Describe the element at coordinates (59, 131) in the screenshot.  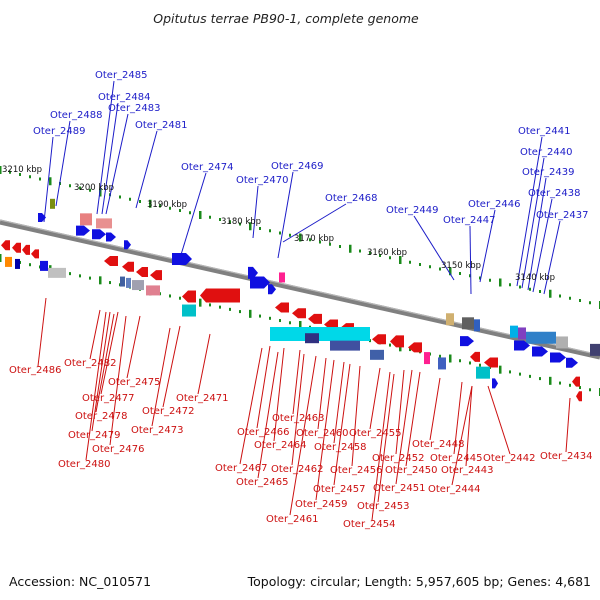
I see `gene-label: Oter_2489` at that location.